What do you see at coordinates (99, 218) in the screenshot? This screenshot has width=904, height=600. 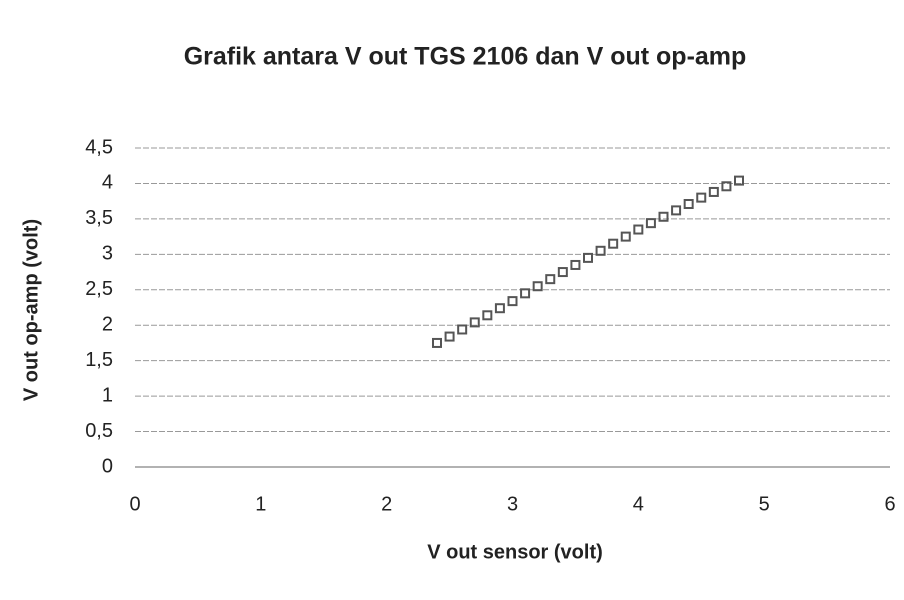 I see `y-tick-label: 3,5` at bounding box center [99, 218].